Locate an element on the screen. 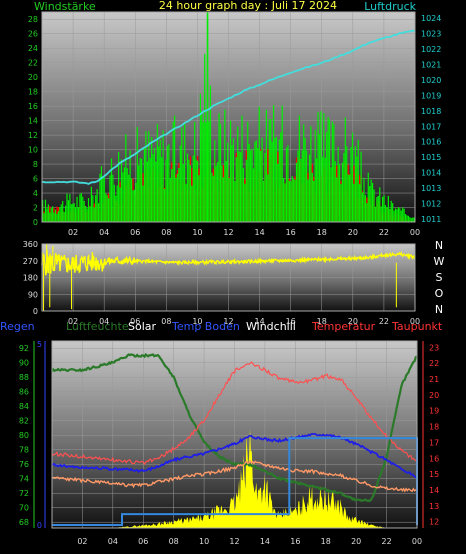 Image resolution: width=466 pixels, height=554 pixels. temperature-tick-label: 16 is located at coordinates (434, 458).